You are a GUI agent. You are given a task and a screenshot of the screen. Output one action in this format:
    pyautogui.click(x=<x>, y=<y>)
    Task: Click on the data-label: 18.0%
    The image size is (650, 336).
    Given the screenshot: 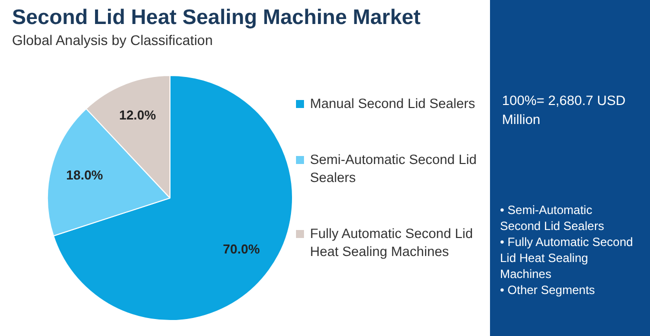 What is the action you would take?
    pyautogui.click(x=85, y=175)
    